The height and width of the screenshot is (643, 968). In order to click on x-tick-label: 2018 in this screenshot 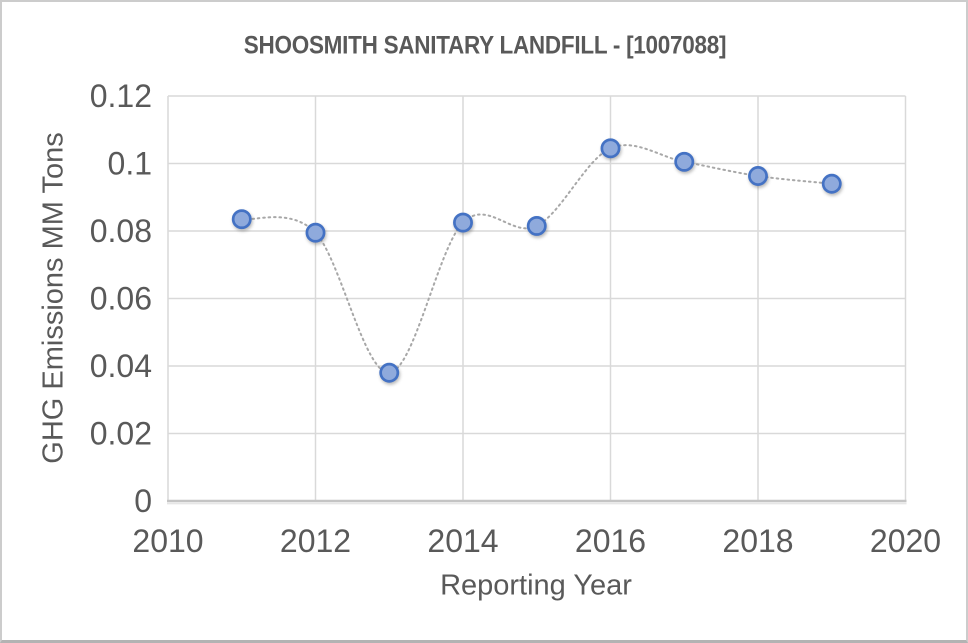, I will do `click(757, 541)`.